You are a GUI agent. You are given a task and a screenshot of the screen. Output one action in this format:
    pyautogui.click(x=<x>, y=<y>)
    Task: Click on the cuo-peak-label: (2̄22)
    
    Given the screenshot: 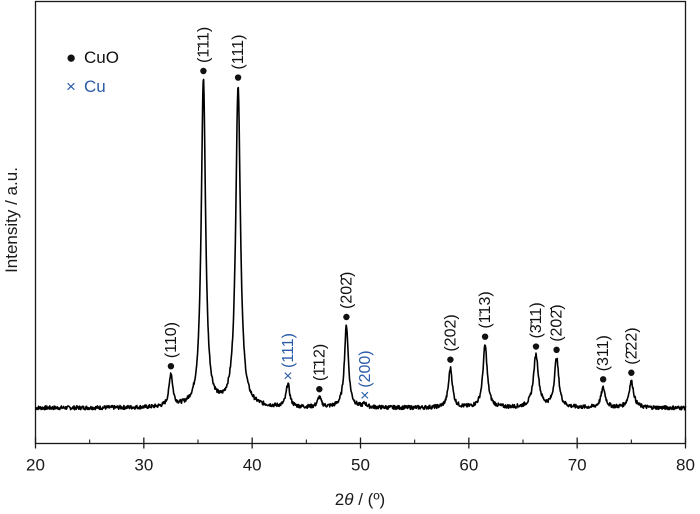 What is the action you would take?
    pyautogui.click(x=631, y=345)
    